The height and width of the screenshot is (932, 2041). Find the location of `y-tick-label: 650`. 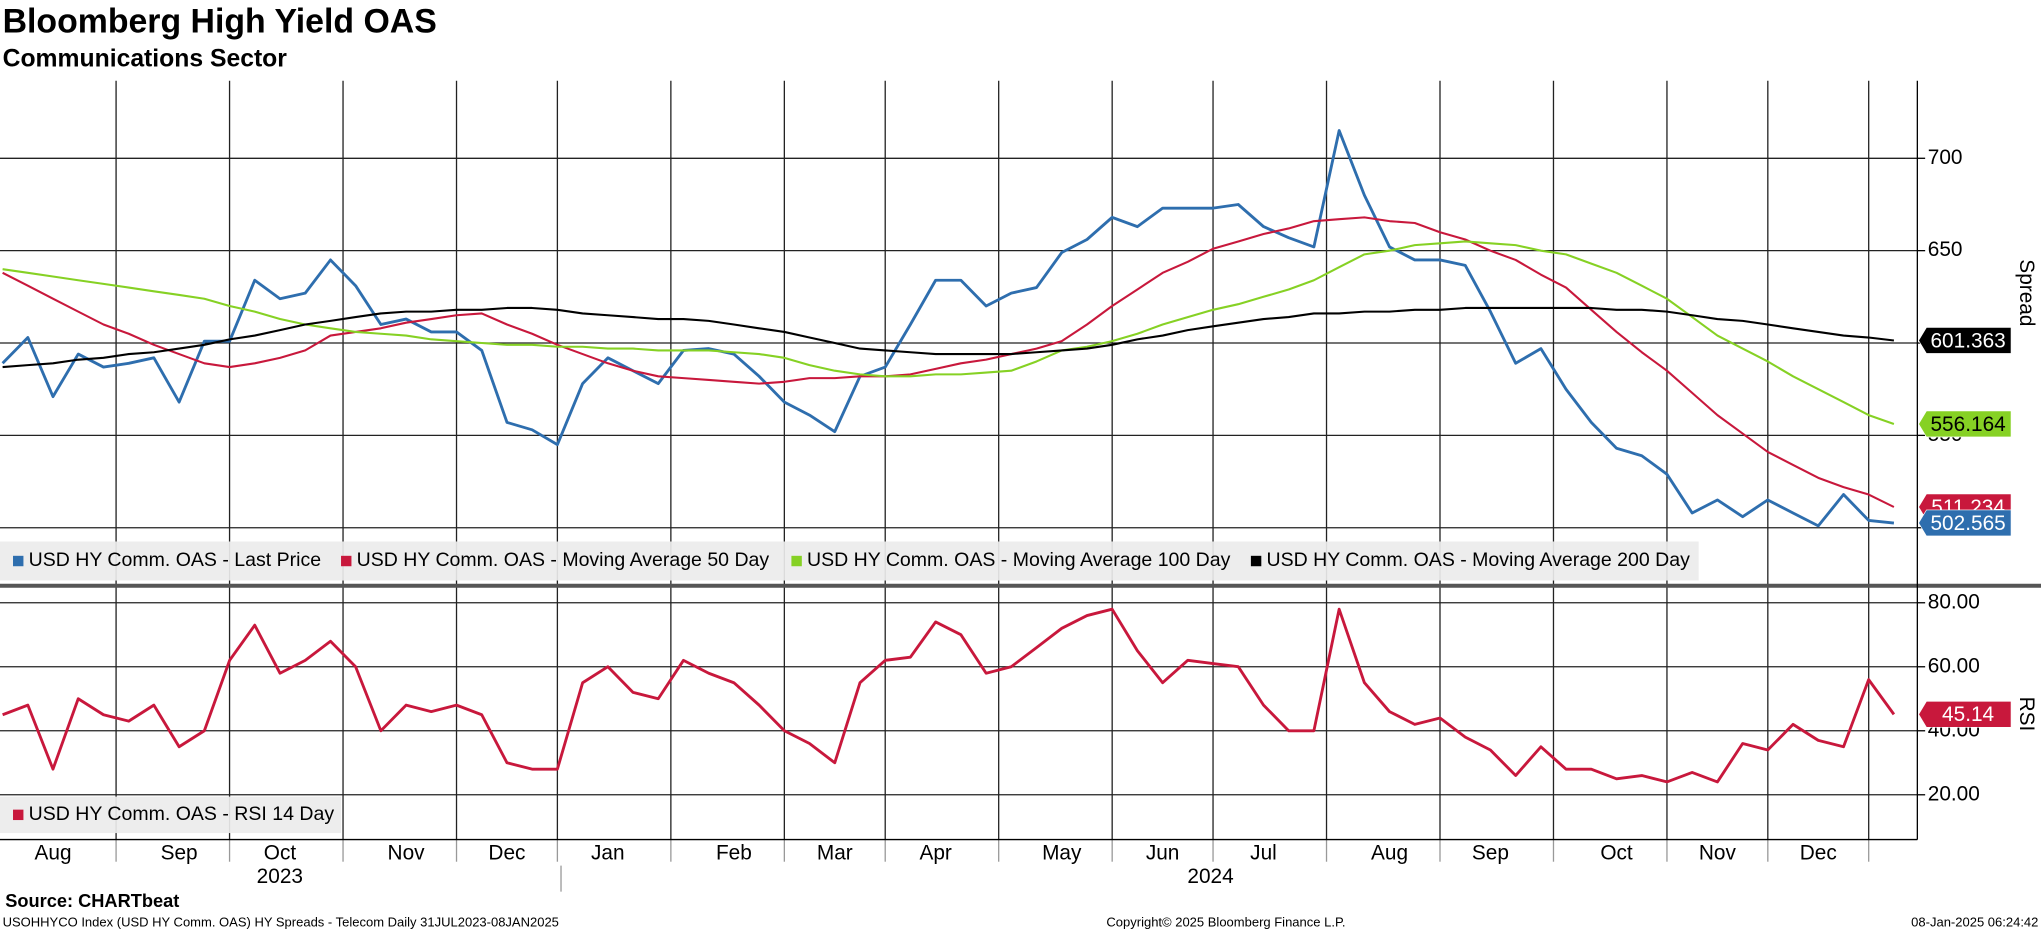

y-tick-label: 650 is located at coordinates (1945, 249).